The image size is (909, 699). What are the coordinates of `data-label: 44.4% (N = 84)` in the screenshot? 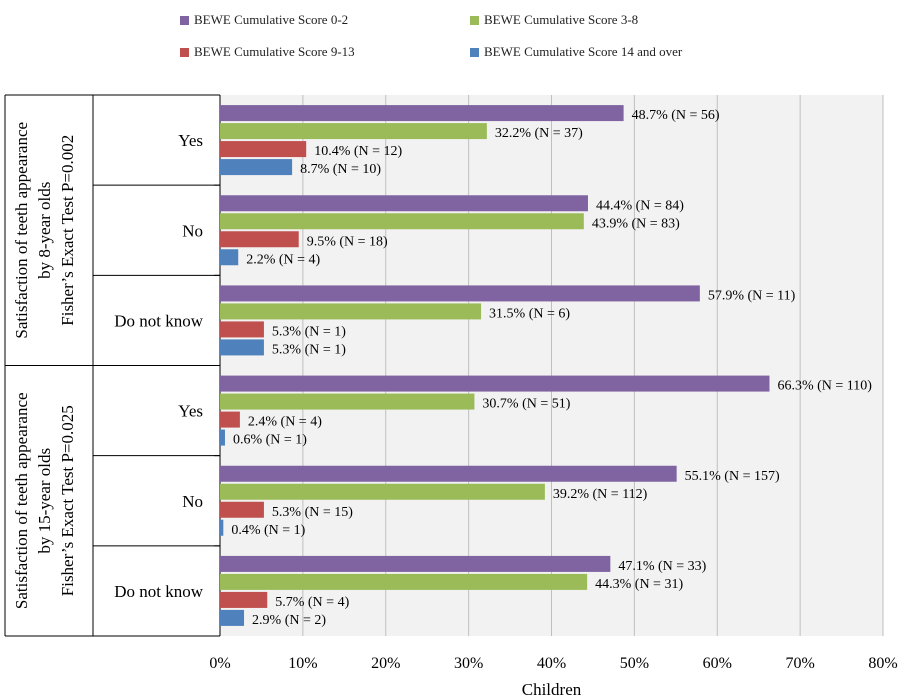 It's located at (640, 205).